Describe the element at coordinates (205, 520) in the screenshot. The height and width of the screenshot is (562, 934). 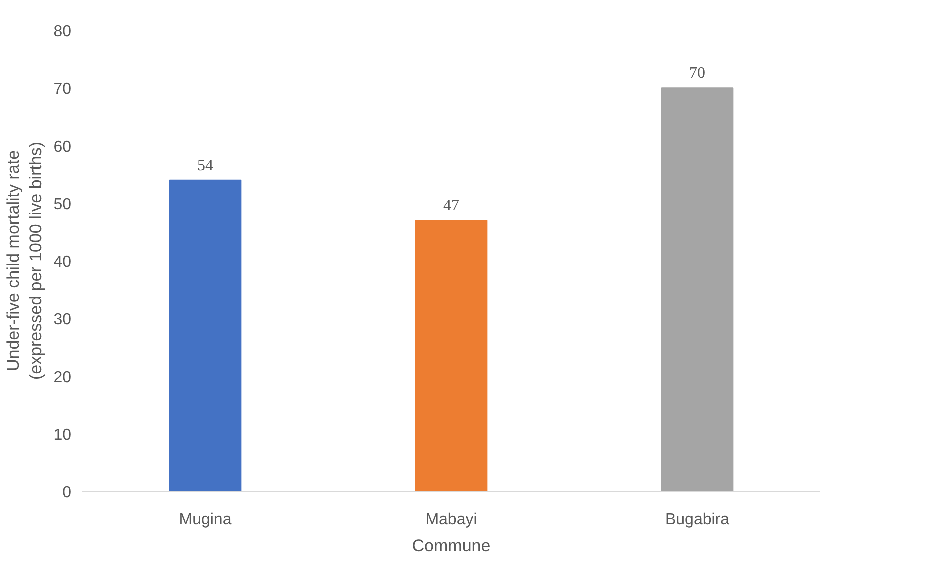
I see `x-tick-label: Mugina` at that location.